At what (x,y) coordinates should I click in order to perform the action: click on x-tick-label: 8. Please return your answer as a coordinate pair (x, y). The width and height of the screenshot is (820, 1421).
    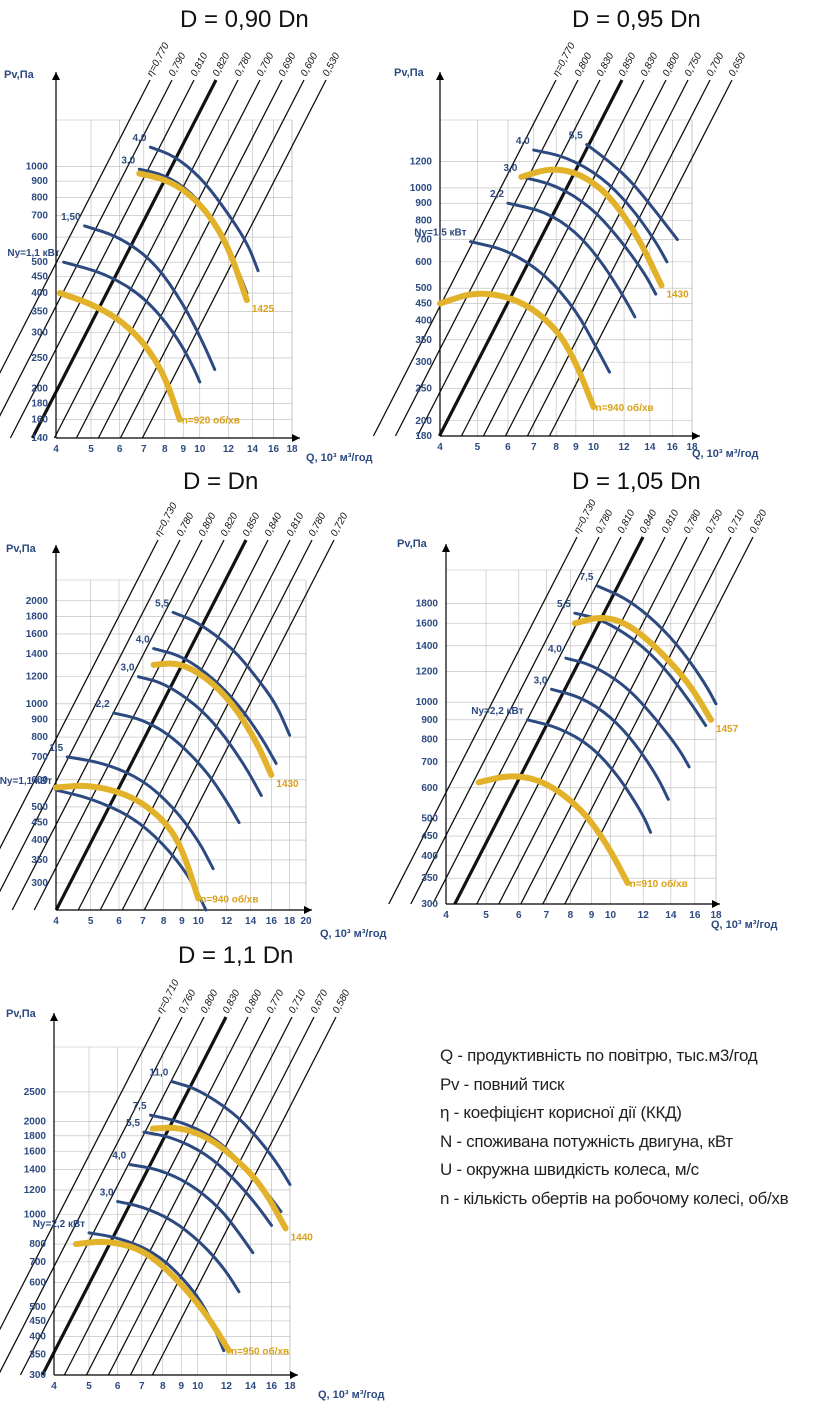
    Looking at the image, I should click on (163, 1386).